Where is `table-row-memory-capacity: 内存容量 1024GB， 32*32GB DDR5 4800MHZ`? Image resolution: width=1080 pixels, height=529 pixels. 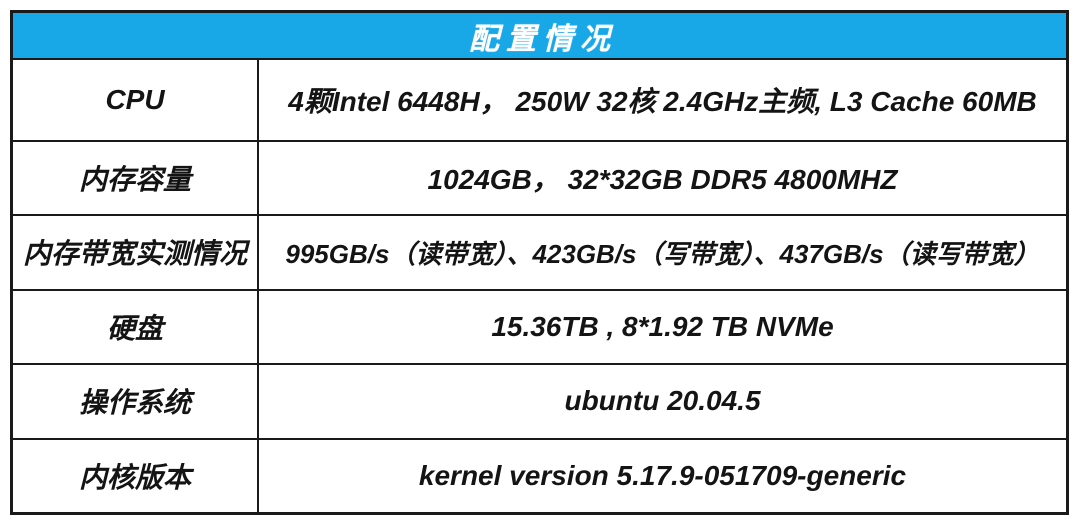
table-row-memory-capacity: 内存容量 1024GB， 32*32GB DDR5 4800MHZ is located at coordinates (539, 177).